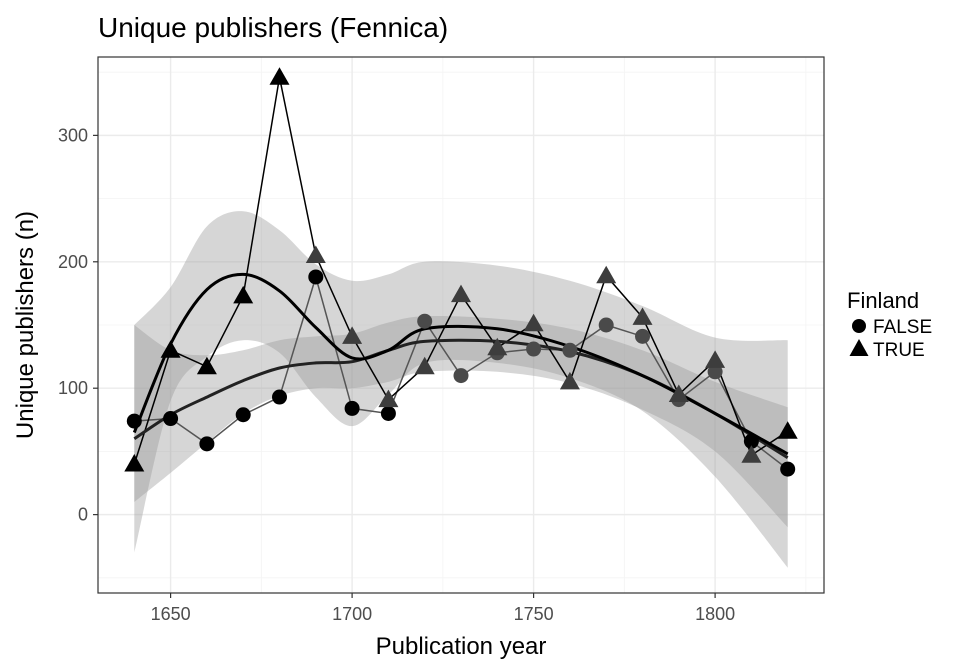  What do you see at coordinates (902, 327) in the screenshot?
I see `legend-label-false: FALSE` at bounding box center [902, 327].